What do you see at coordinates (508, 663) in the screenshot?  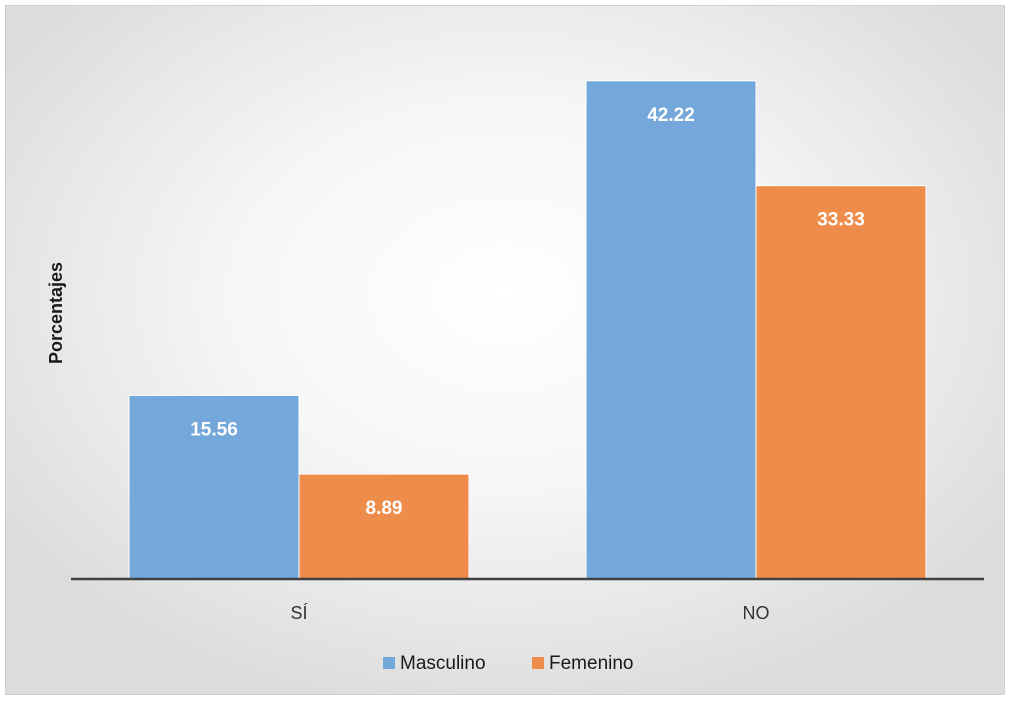 I see `legend: Masculino Femenino` at bounding box center [508, 663].